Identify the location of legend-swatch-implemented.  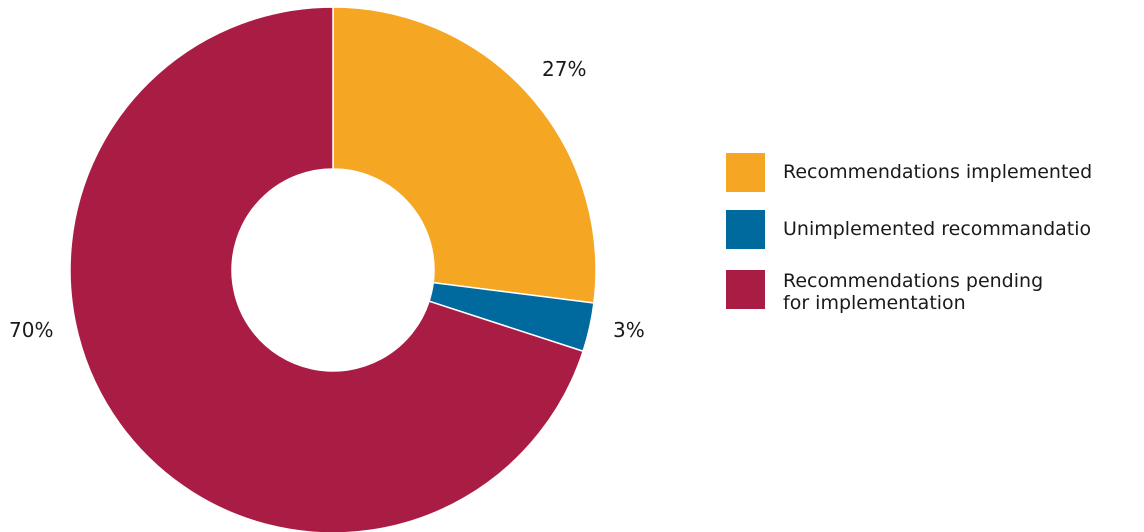
(745, 172).